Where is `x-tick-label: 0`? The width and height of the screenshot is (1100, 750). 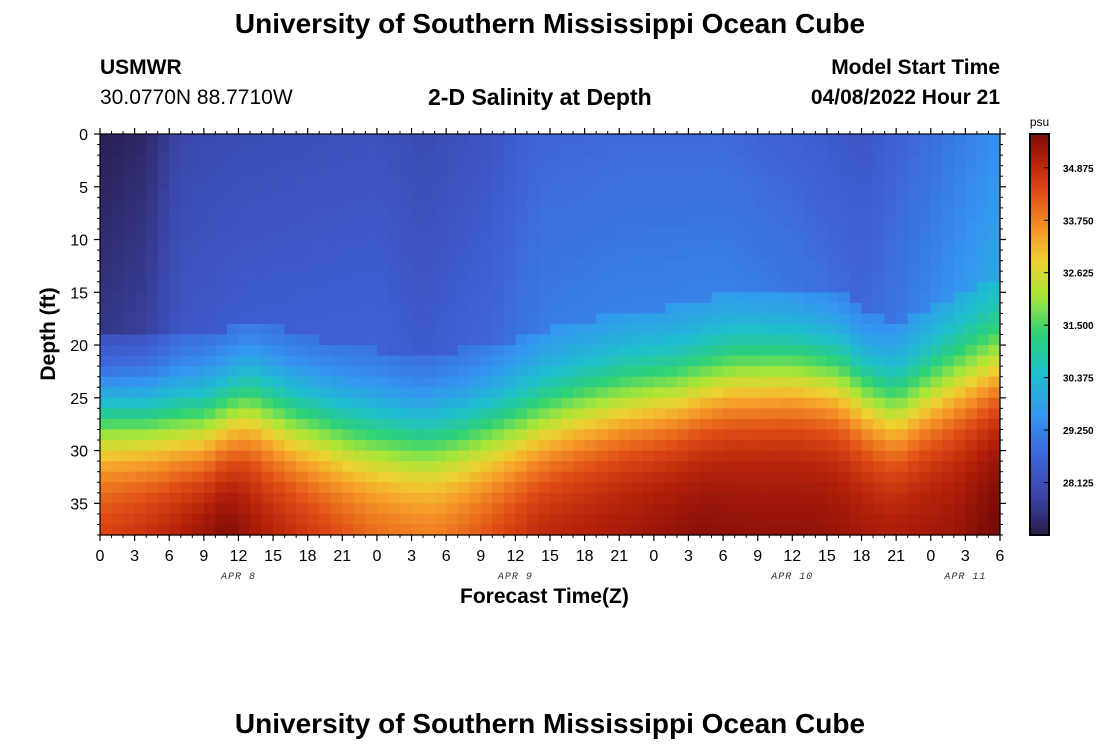
x-tick-label: 0 is located at coordinates (930, 556).